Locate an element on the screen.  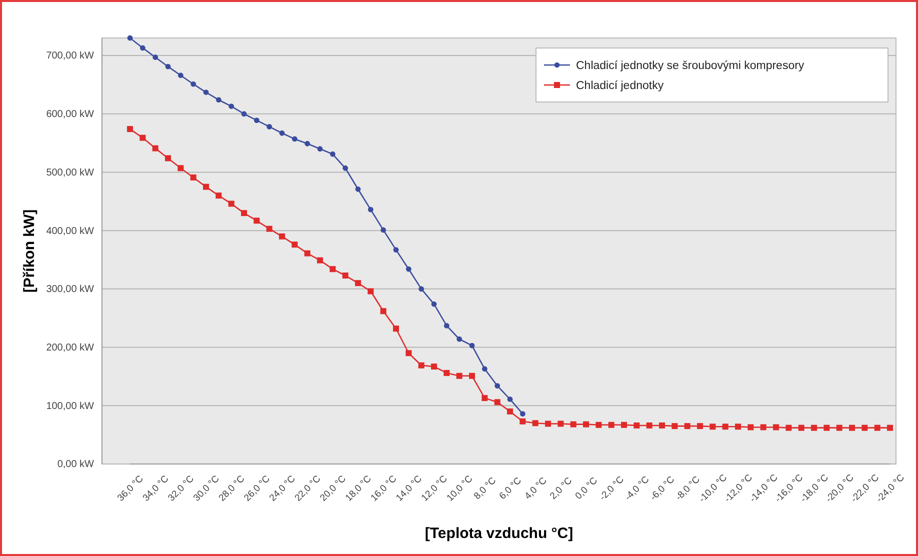
y-tick-label: 400,00 kW is located at coordinates (70, 231).